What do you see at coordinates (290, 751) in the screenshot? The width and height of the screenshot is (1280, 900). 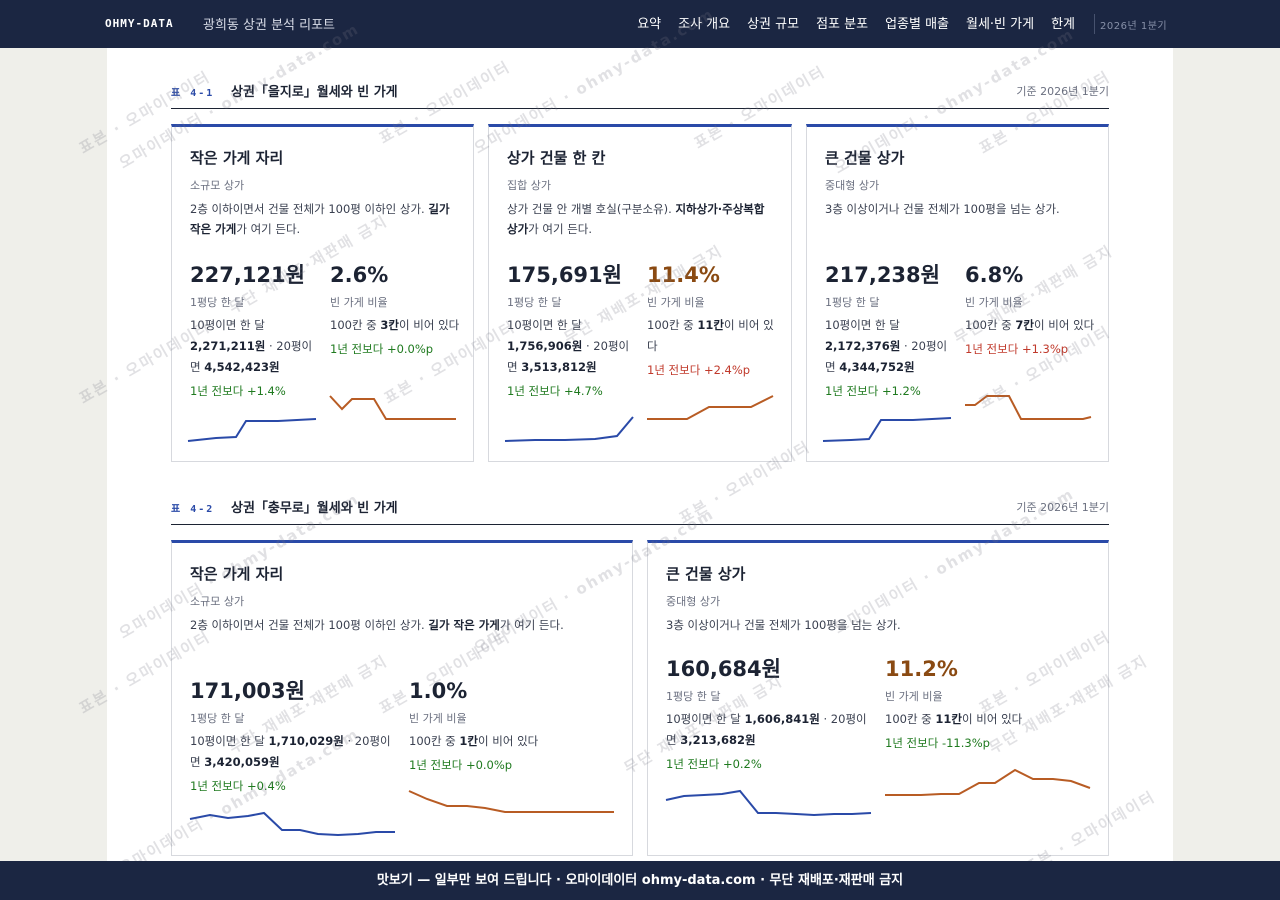 I see `rent-note: 10평이면 한 달 1,710,029원 · 20평이면 3,420,059원` at bounding box center [290, 751].